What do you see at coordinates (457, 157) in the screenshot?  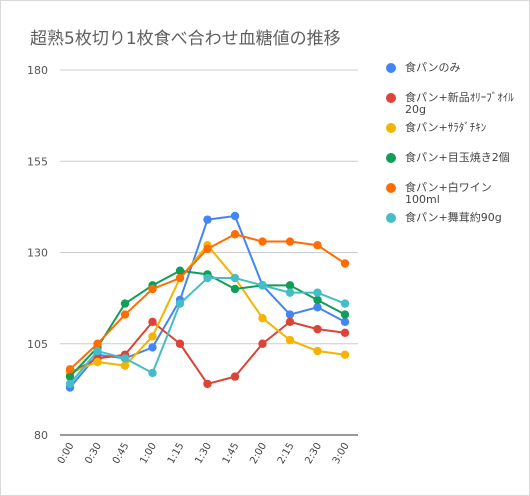 I see `legend-label: 食パン+目玉焼き2個` at bounding box center [457, 157].